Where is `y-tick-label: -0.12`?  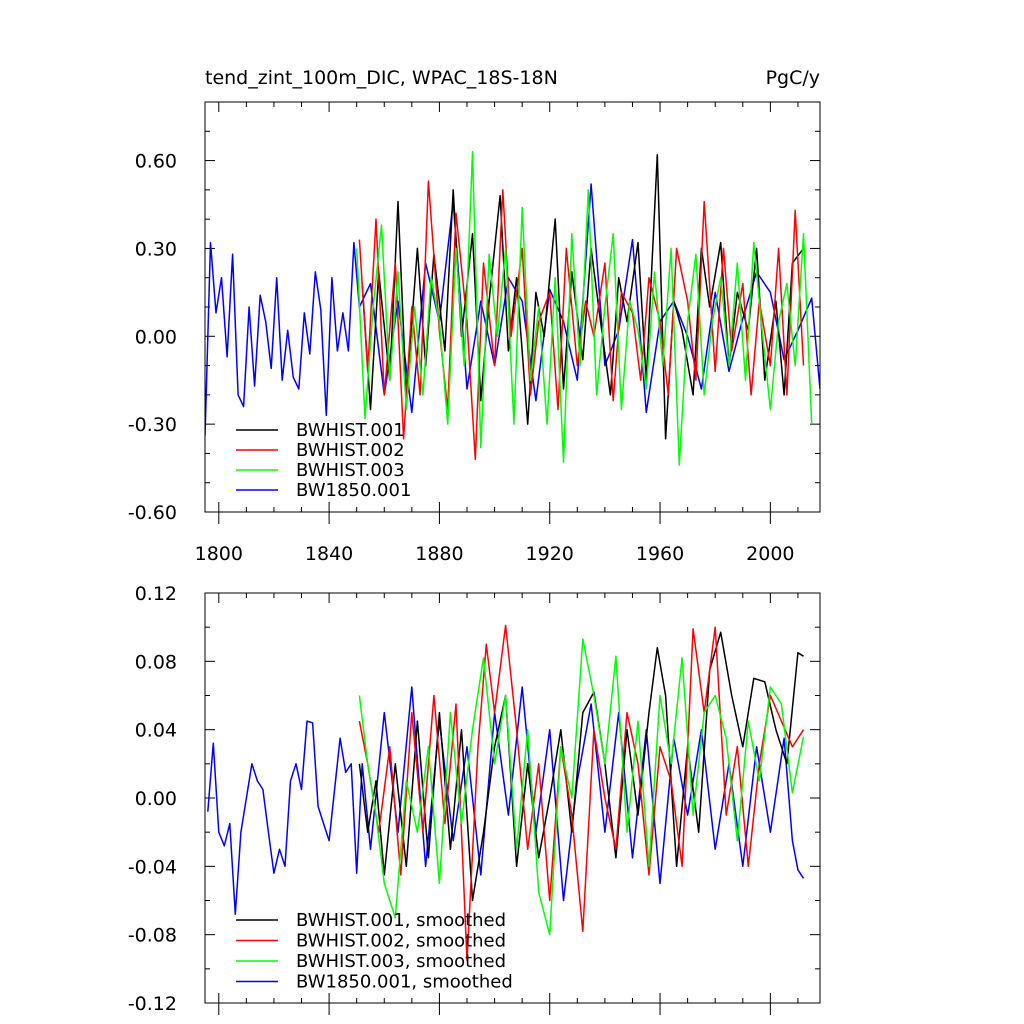
y-tick-label: -0.12 is located at coordinates (152, 1004).